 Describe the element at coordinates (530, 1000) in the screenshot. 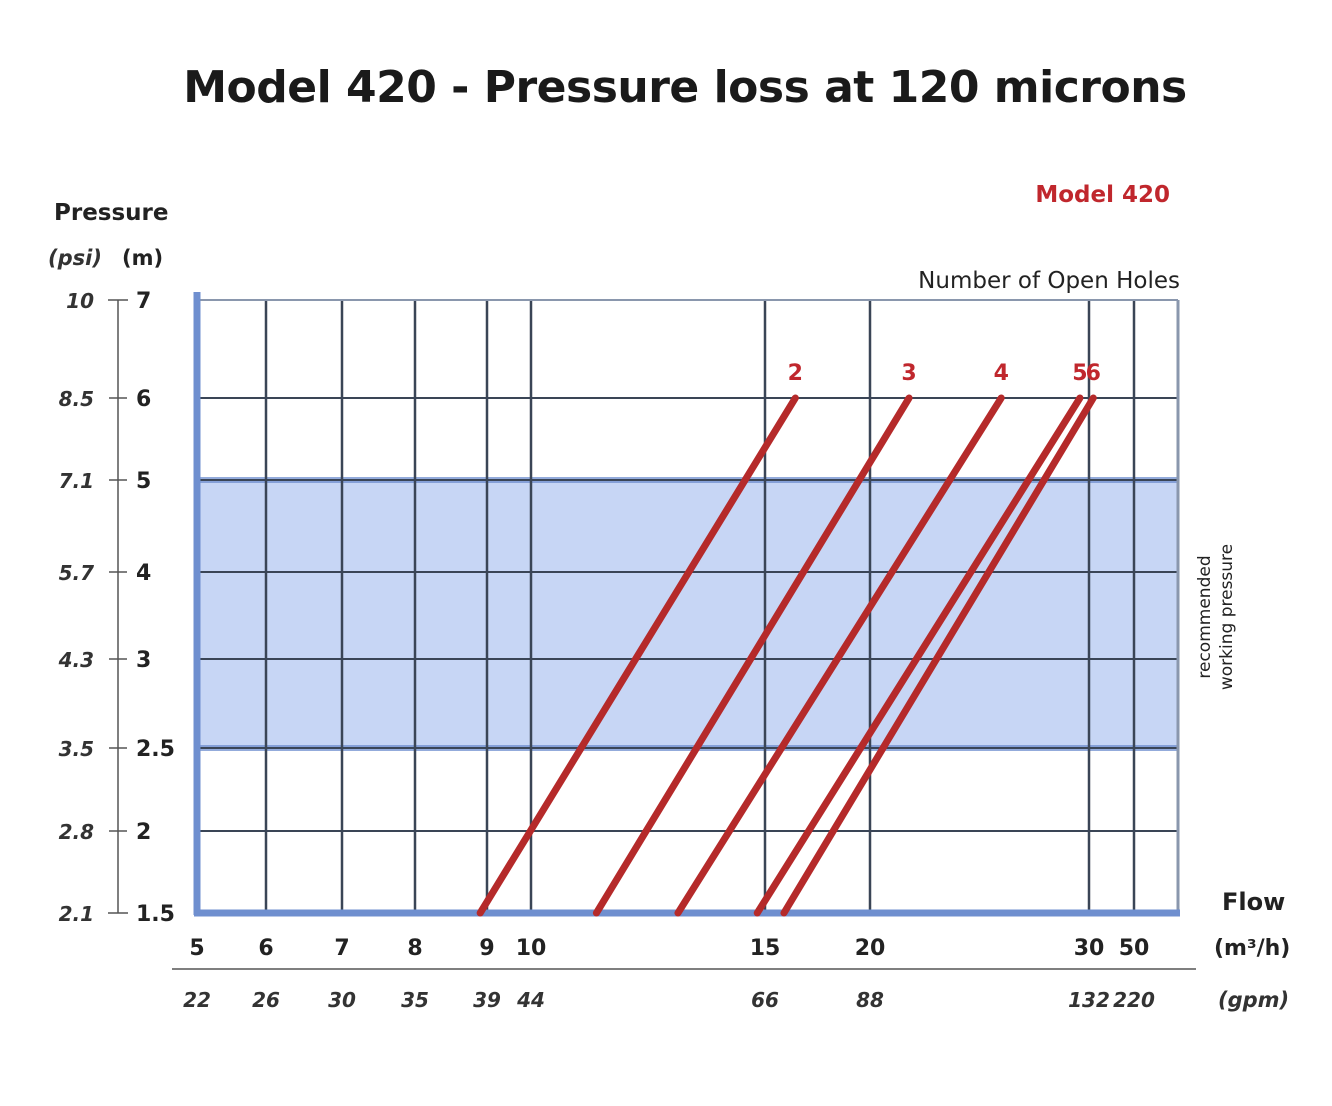

I see `x-tick-label-gpm: 44` at that location.